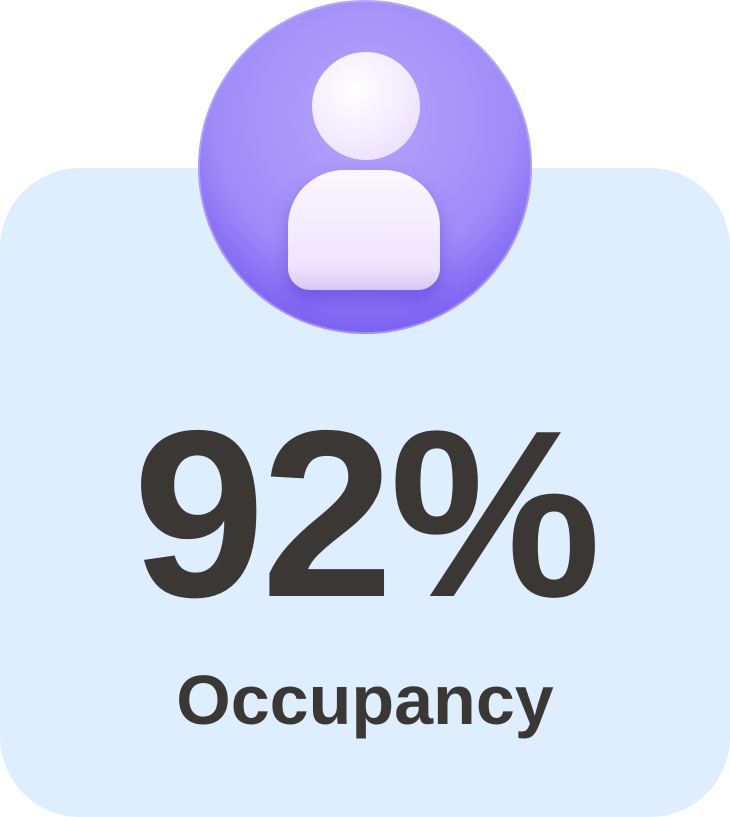  What do you see at coordinates (365, 700) in the screenshot?
I see `occupancy-label: Occupancy` at bounding box center [365, 700].